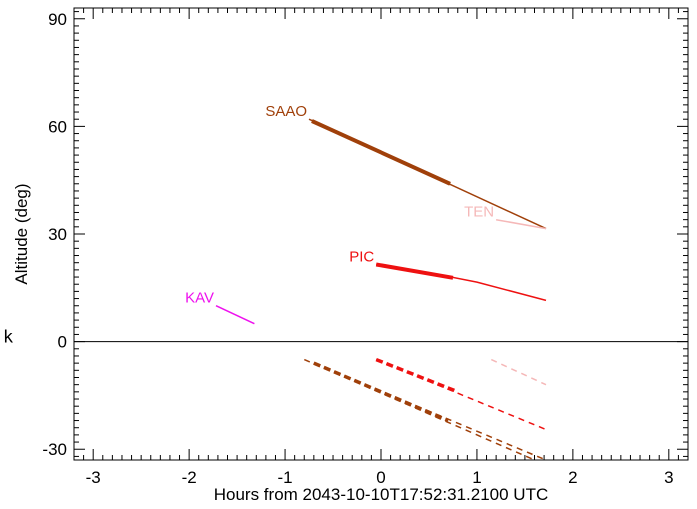 The width and height of the screenshot is (697, 509). What do you see at coordinates (521, 224) in the screenshot?
I see `ten-track-line` at bounding box center [521, 224].